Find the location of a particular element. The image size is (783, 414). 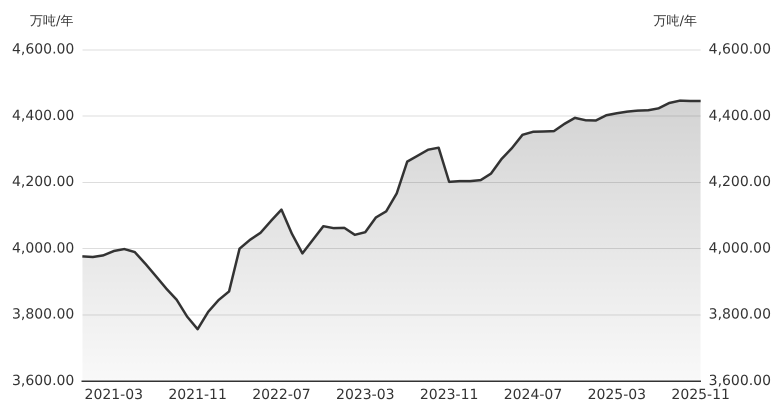

y-tick-label: 3,800.00 is located at coordinates (43, 314).